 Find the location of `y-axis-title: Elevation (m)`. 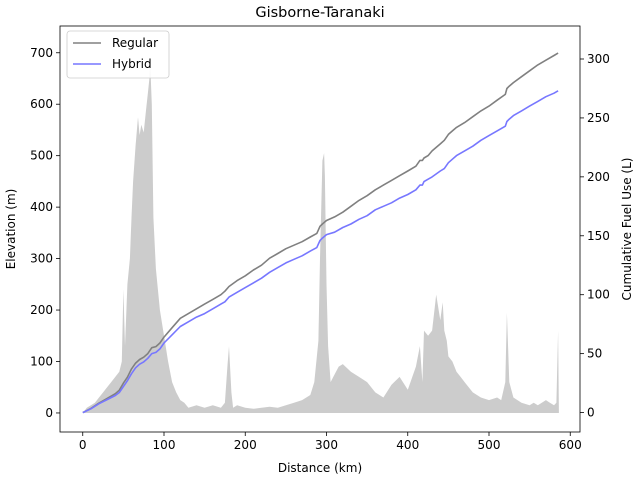

y-axis-title: Elevation (m) is located at coordinates (11, 229).